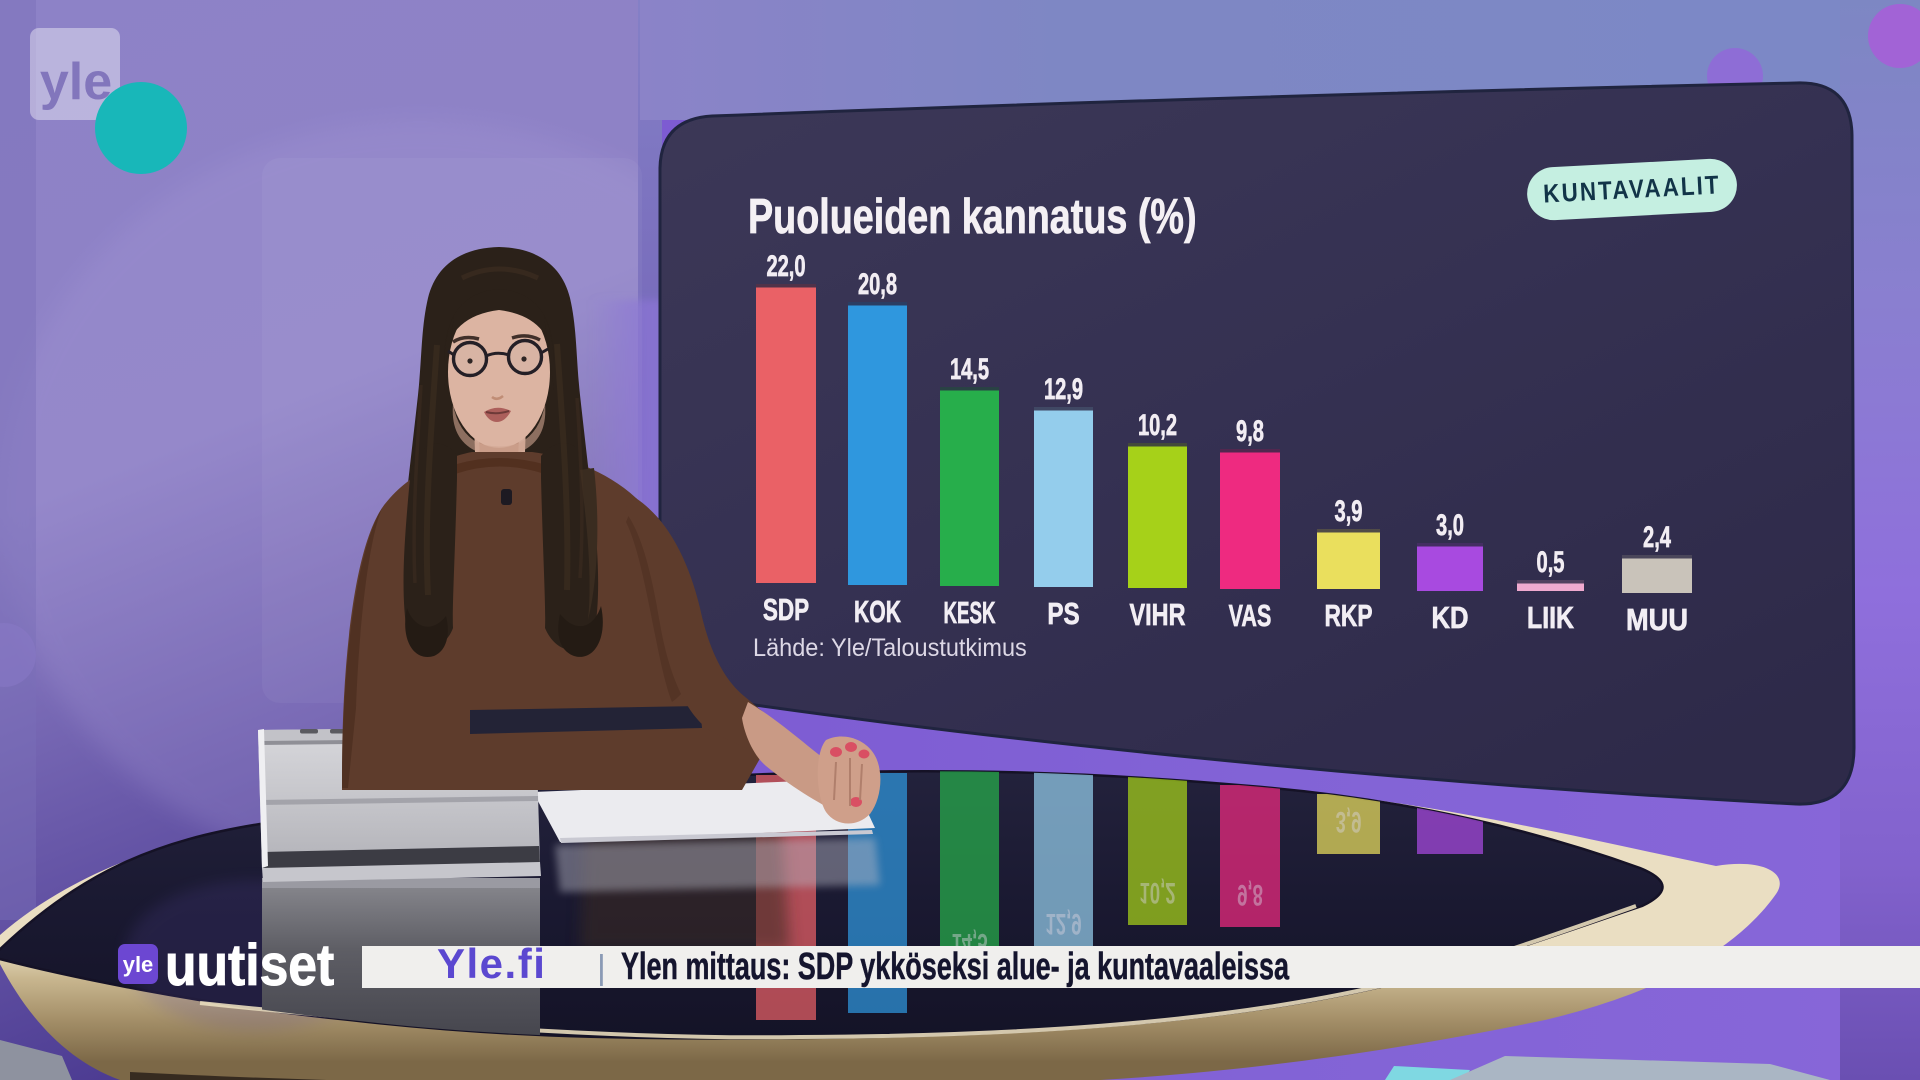 This screenshot has width=1920, height=1080. What do you see at coordinates (1250, 615) in the screenshot?
I see `svg-text: VAS` at bounding box center [1250, 615].